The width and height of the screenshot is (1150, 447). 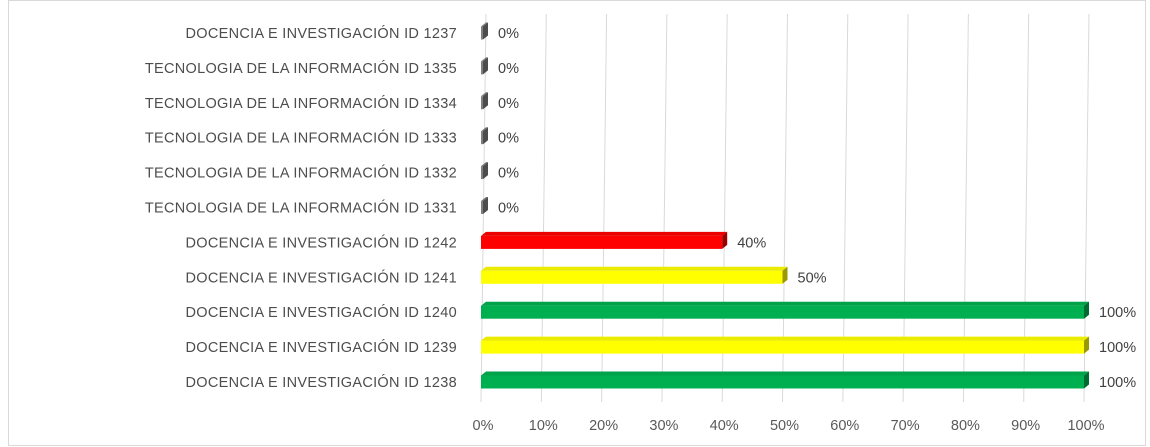 What do you see at coordinates (301, 138) in the screenshot?
I see `category-label: TECNOLOGIA DE LA INFORMACIÓN ID 1333` at bounding box center [301, 138].